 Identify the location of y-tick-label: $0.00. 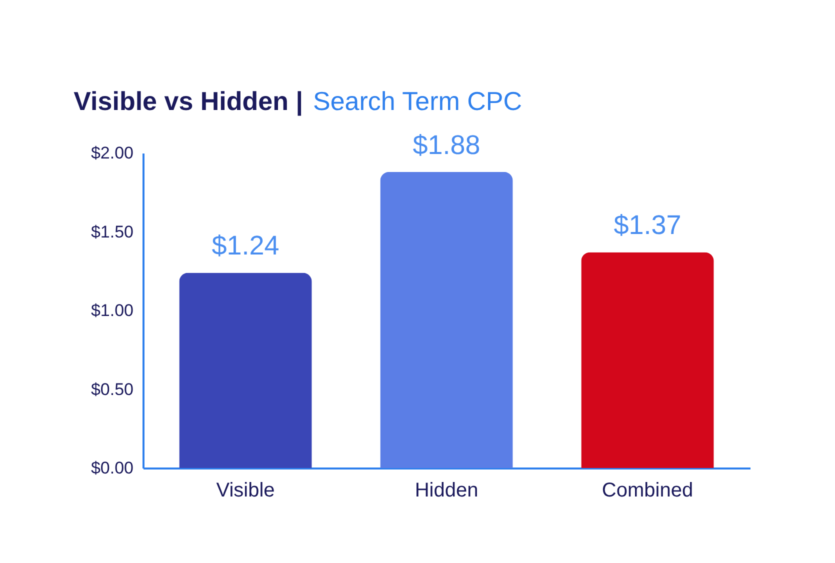
(112, 468).